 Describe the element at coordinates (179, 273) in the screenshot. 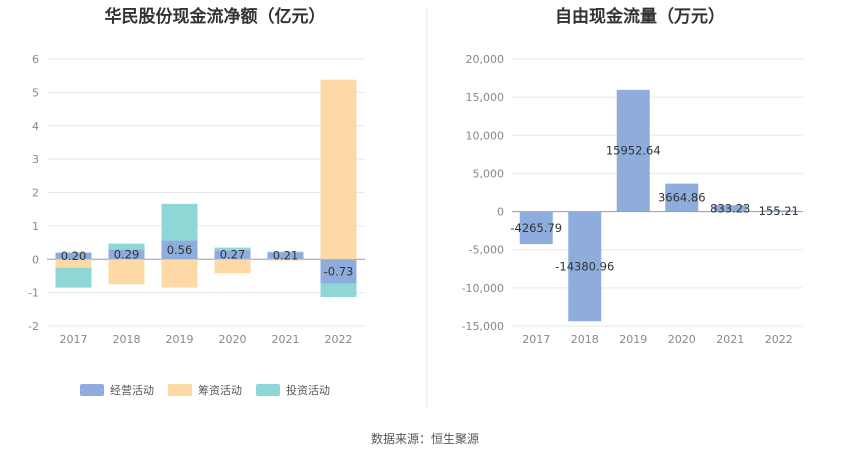

I see `bar-筹资活动-2019` at that location.